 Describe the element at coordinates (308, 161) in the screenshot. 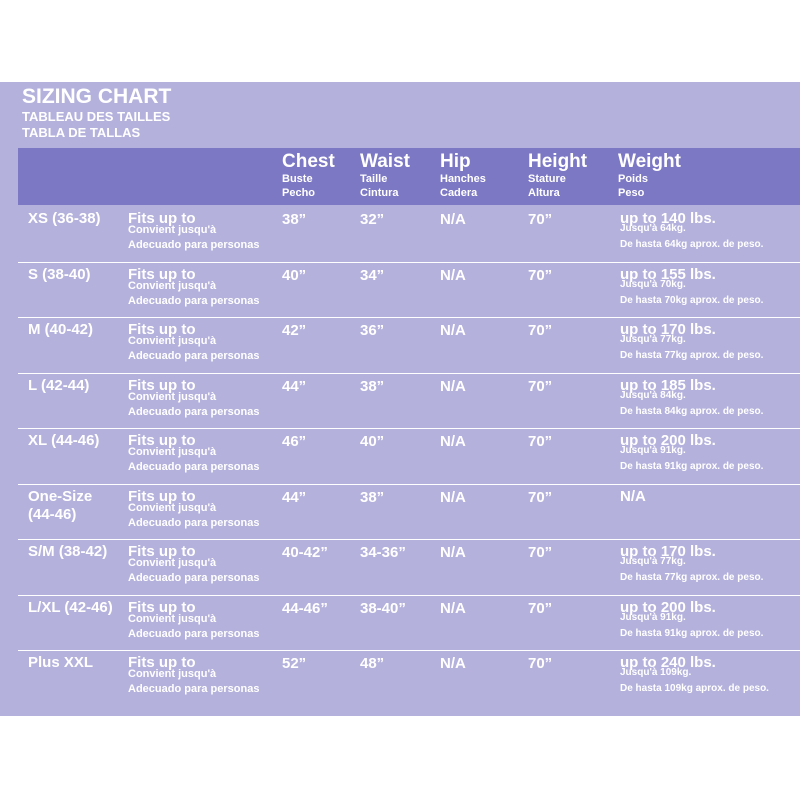

I see `column-header: Chest` at that location.